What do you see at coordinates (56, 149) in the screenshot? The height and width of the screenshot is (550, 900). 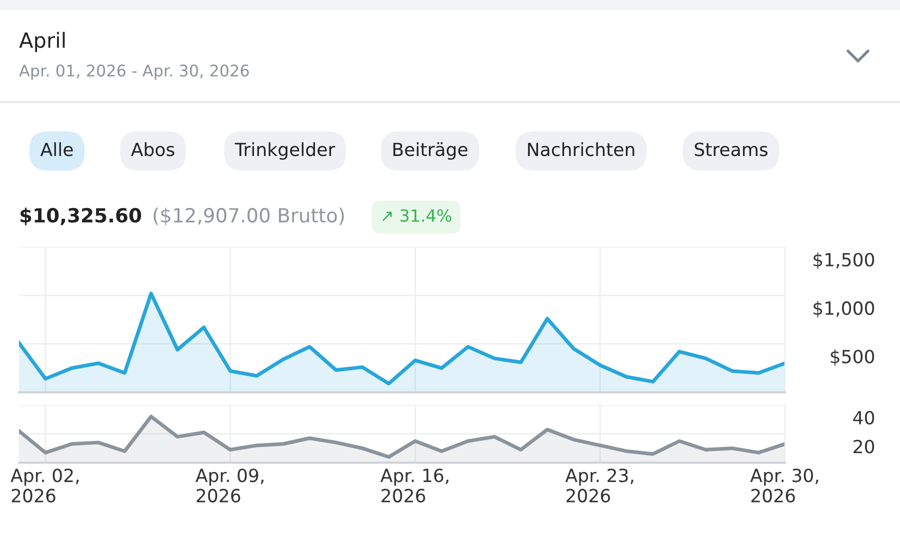 I see `text: Alle` at bounding box center [56, 149].